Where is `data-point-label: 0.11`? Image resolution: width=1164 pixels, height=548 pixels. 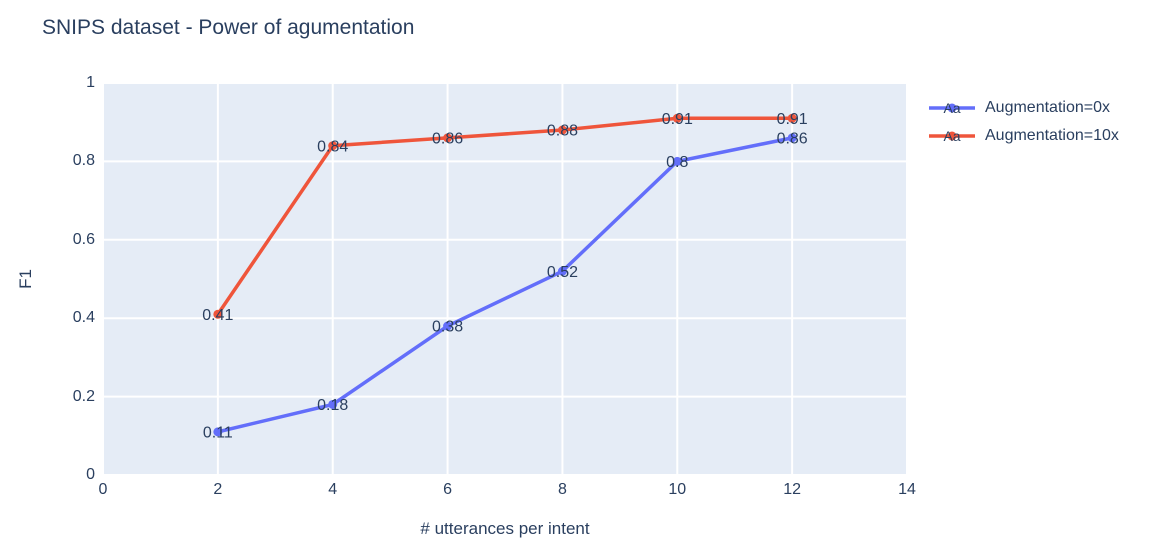 data-point-label: 0.11 is located at coordinates (218, 432).